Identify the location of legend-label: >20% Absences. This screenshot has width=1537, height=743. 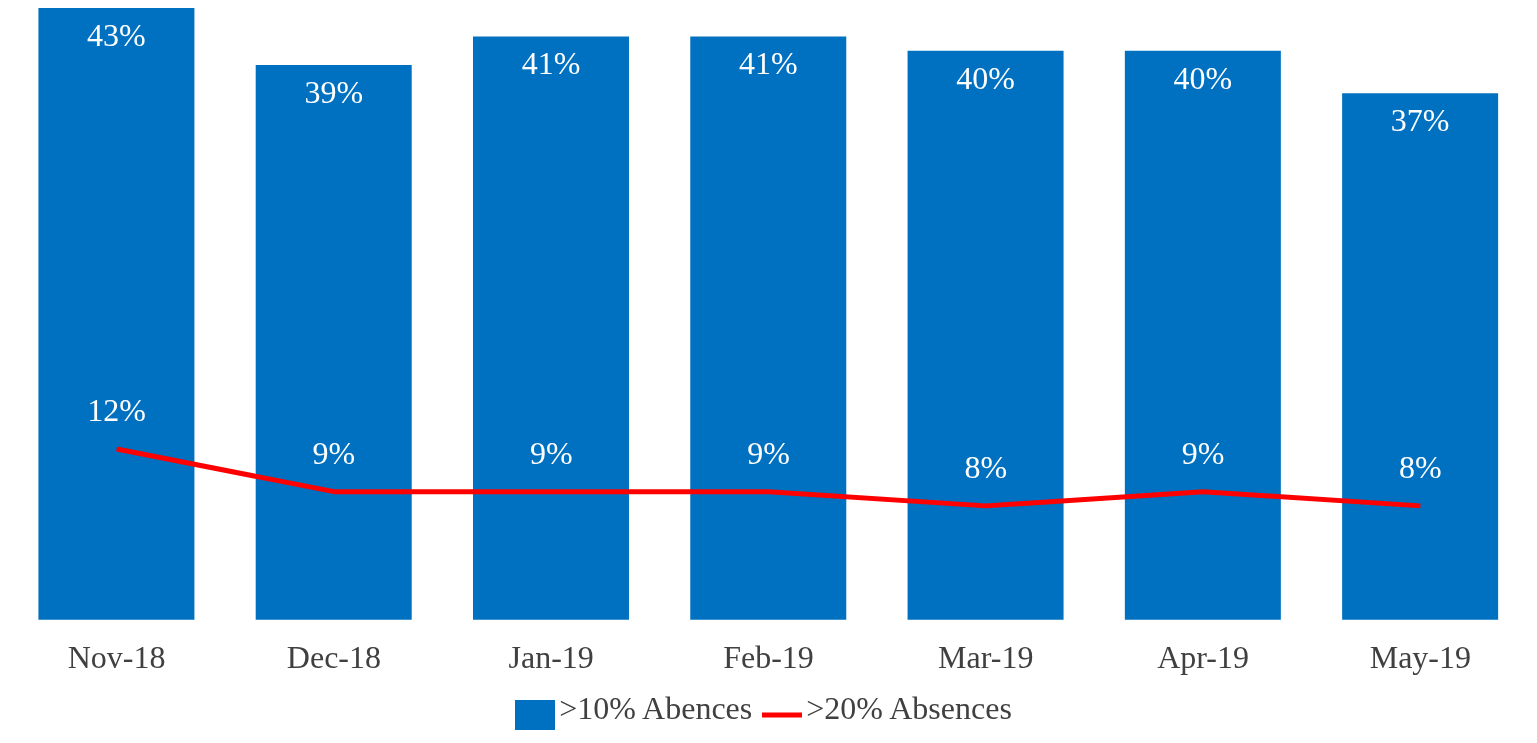
(909, 707).